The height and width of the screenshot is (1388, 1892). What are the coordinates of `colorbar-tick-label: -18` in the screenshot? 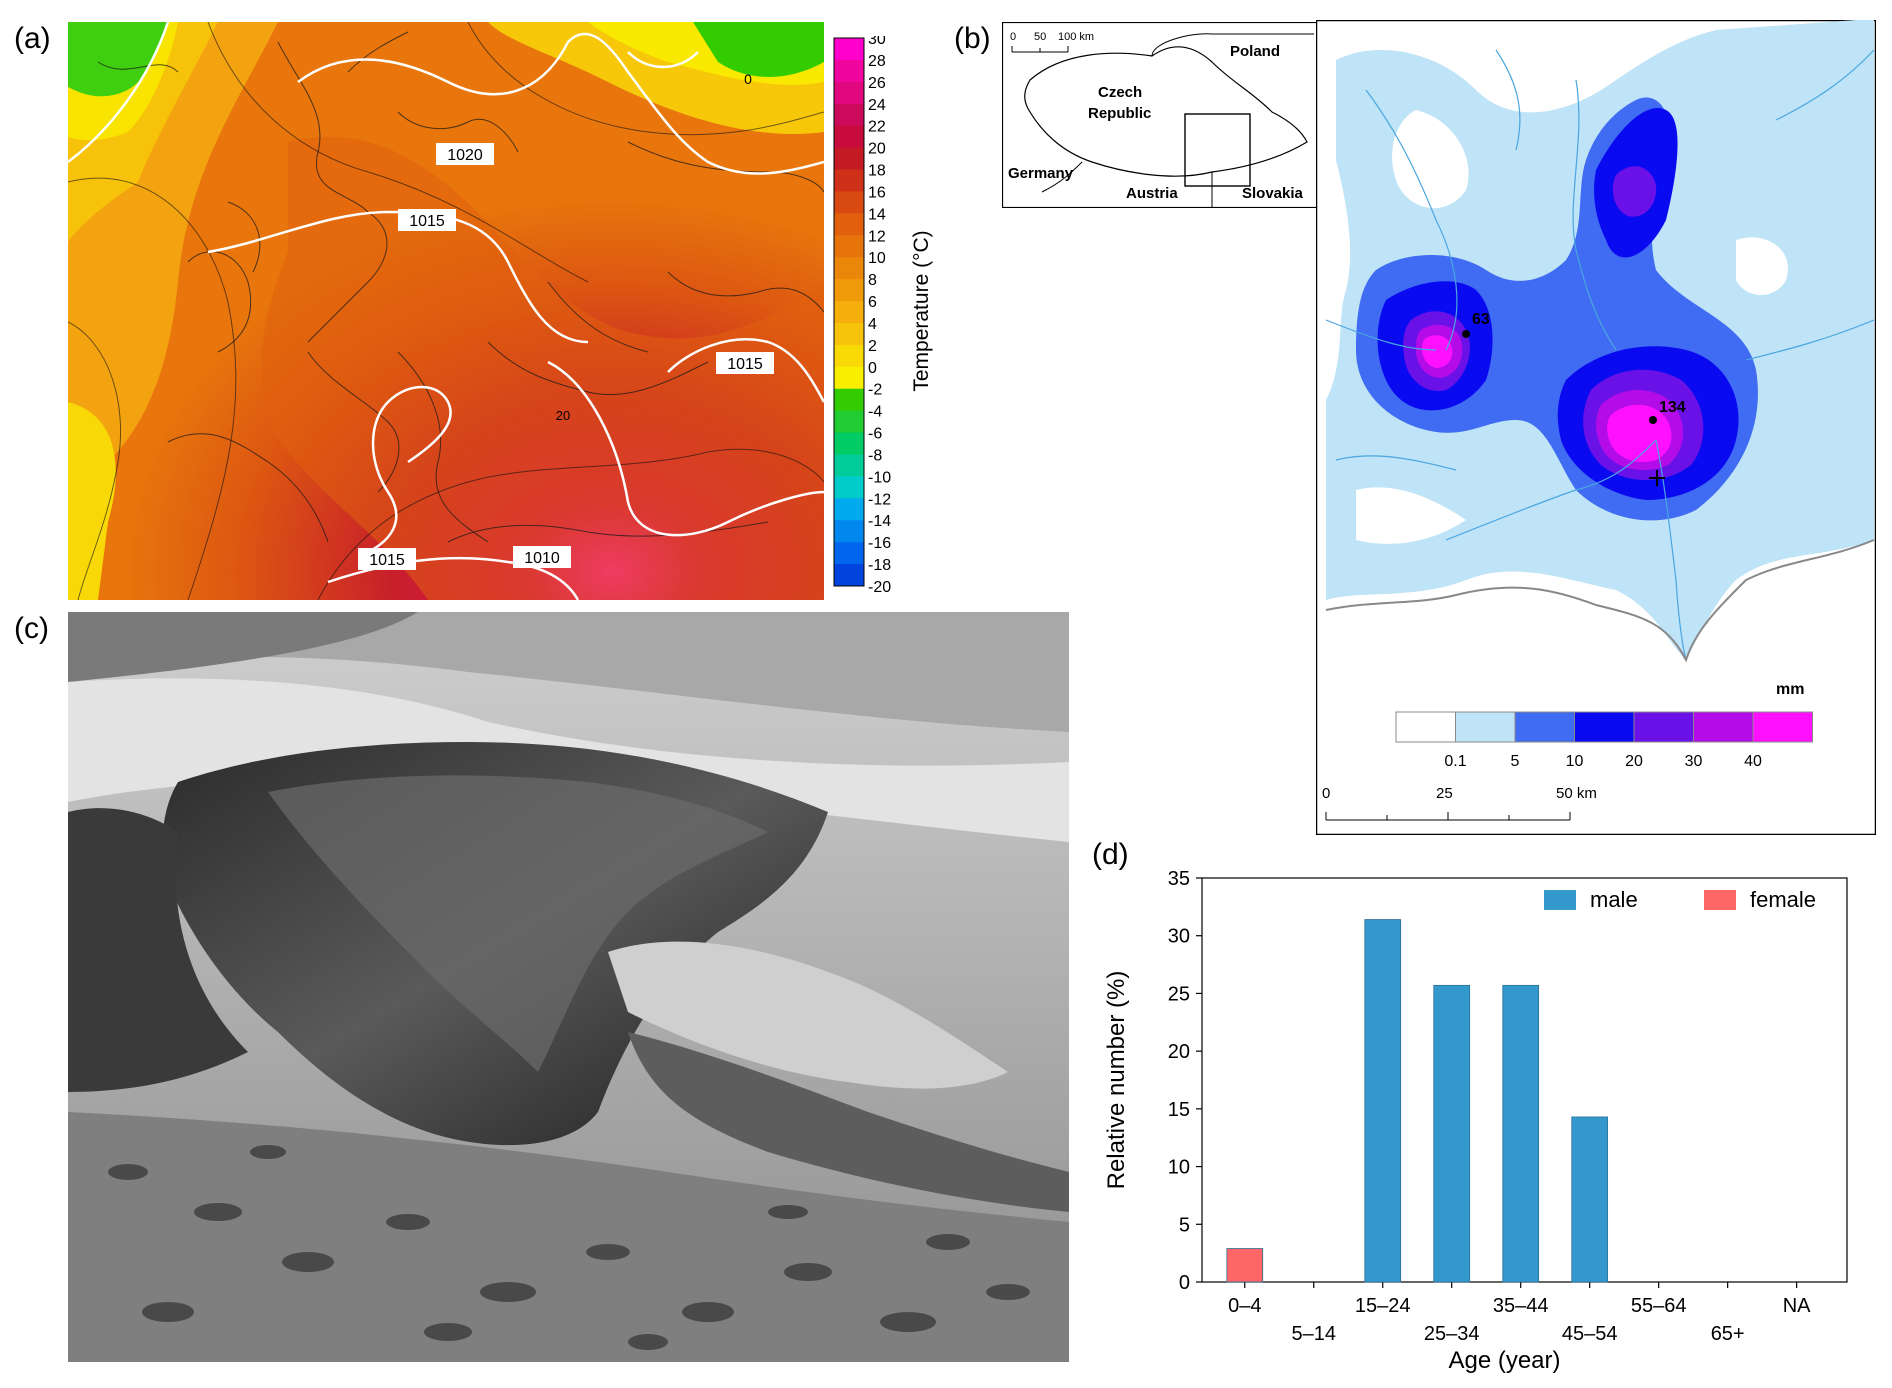 It's located at (879, 565).